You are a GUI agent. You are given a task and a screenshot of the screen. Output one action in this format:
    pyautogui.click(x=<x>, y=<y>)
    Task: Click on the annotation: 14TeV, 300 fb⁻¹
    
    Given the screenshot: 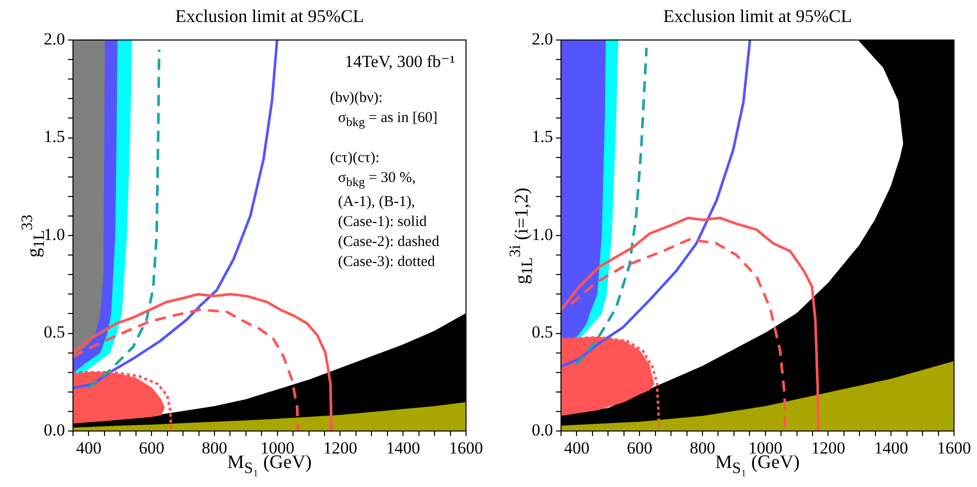 What is the action you would take?
    pyautogui.click(x=399, y=62)
    